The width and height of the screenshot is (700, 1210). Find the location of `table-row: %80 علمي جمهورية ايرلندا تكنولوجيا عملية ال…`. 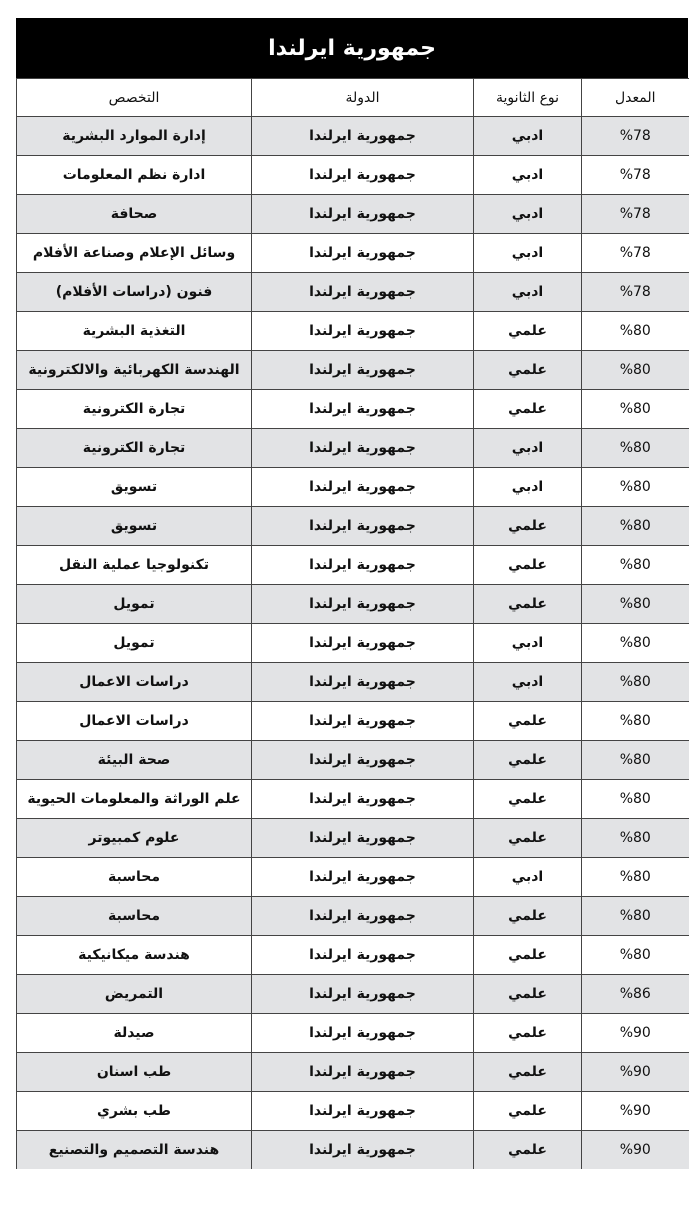

table-row: %80 علمي جمهورية ايرلندا تكنولوجيا عملية ال… is located at coordinates (352, 565).